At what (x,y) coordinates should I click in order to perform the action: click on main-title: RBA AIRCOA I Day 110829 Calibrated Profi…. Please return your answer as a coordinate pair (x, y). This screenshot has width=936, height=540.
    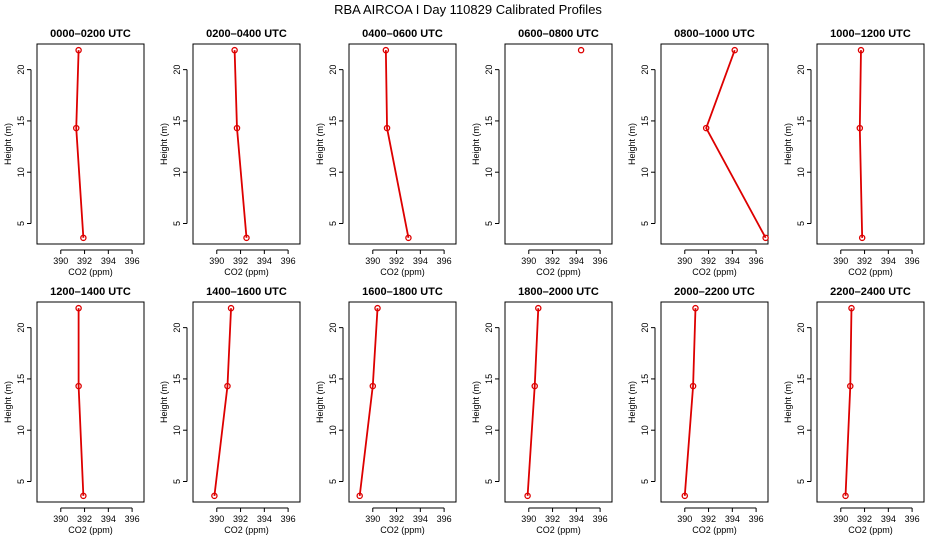
    Looking at the image, I should click on (468, 9).